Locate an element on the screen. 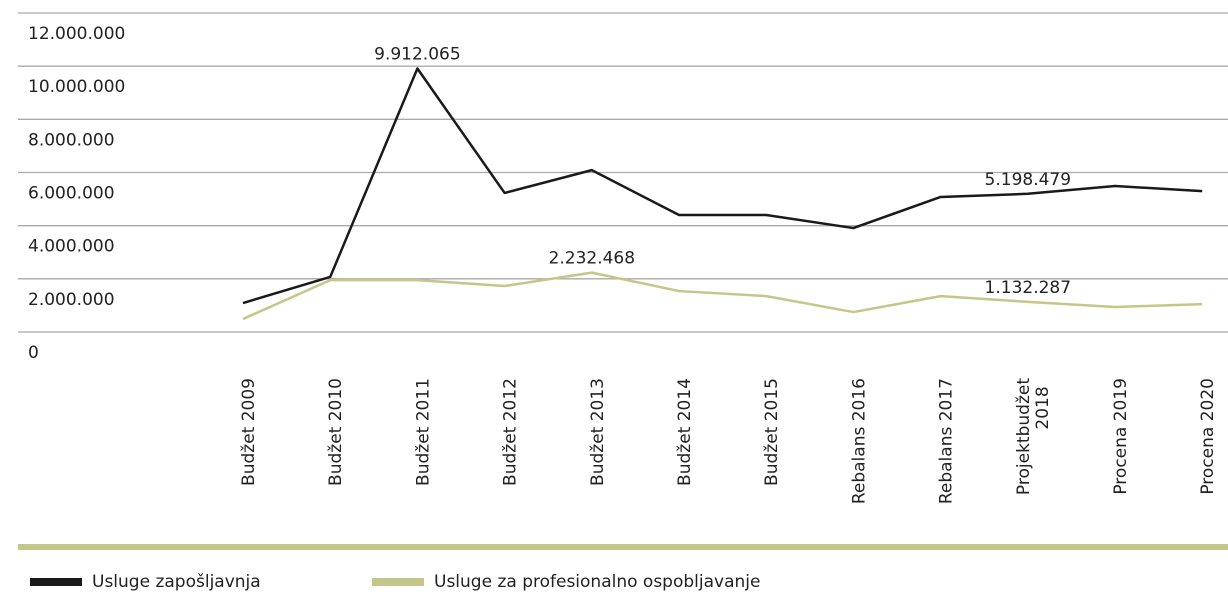 This screenshot has height=594, width=1228. x-tick-label: Budžet 2015 is located at coordinates (772, 432).